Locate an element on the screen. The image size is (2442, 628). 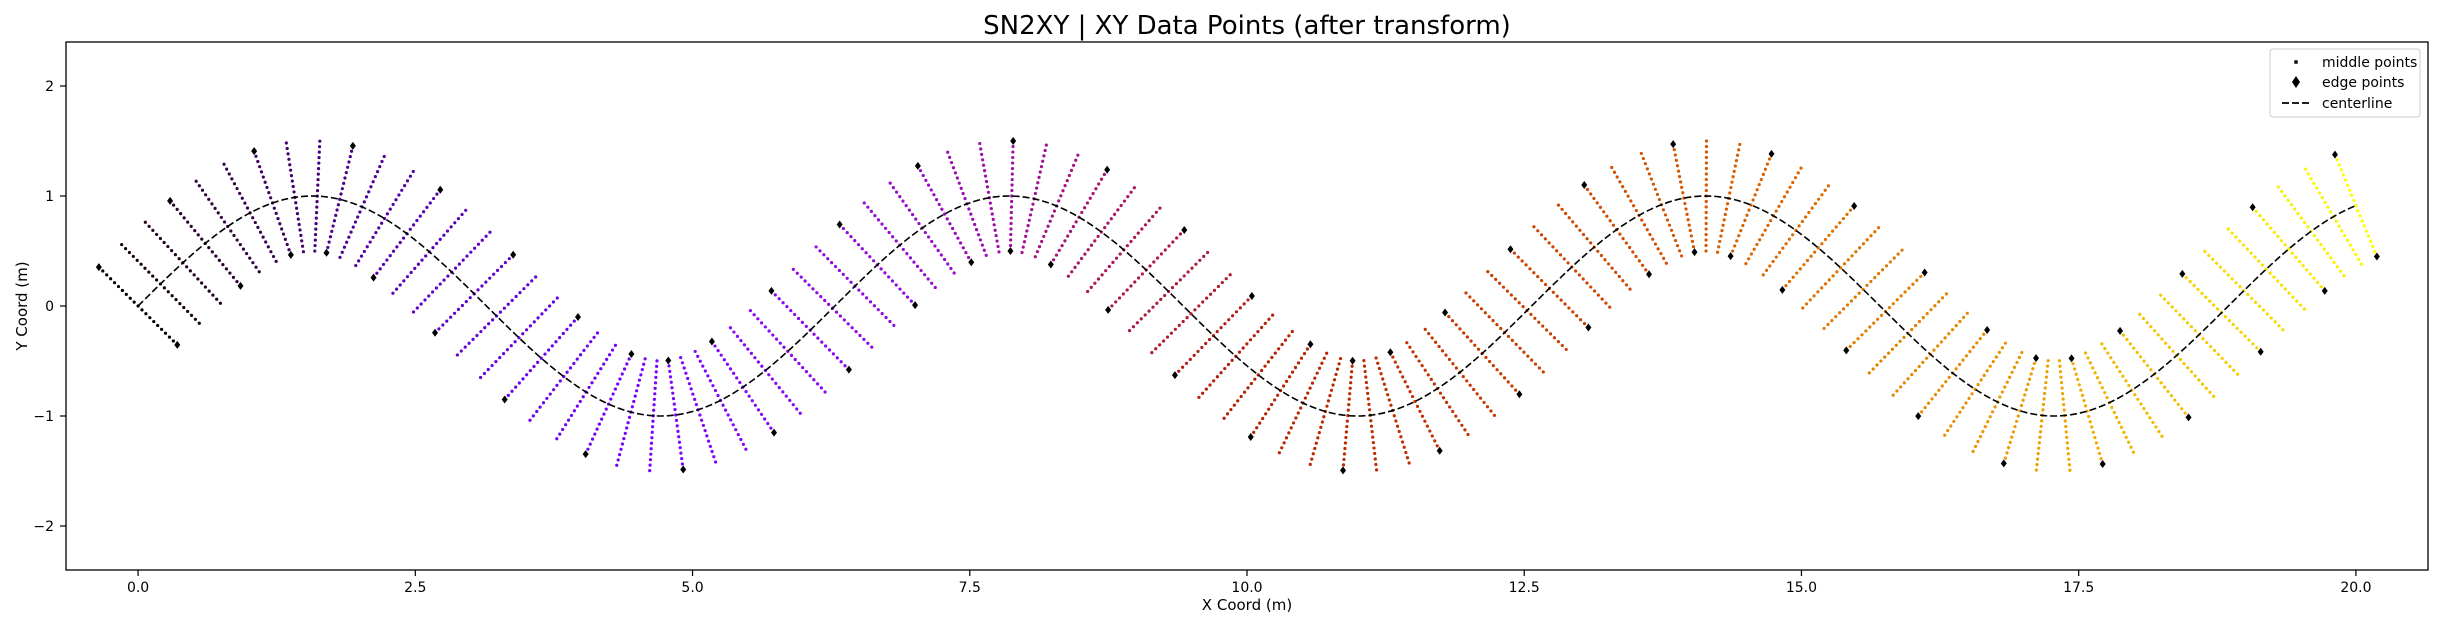
legend-edge-points-label: edge points is located at coordinates (2363, 83).